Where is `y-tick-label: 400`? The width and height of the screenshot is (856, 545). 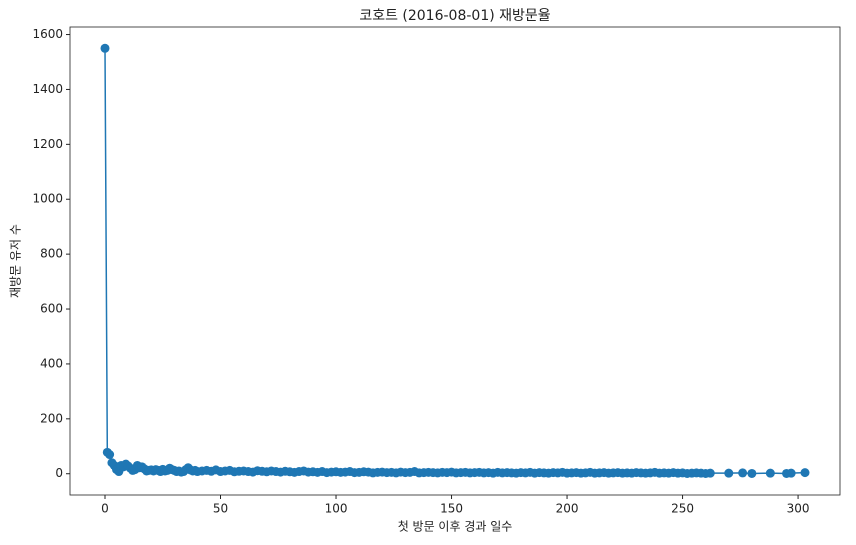
y-tick-label: 400 is located at coordinates (51, 363).